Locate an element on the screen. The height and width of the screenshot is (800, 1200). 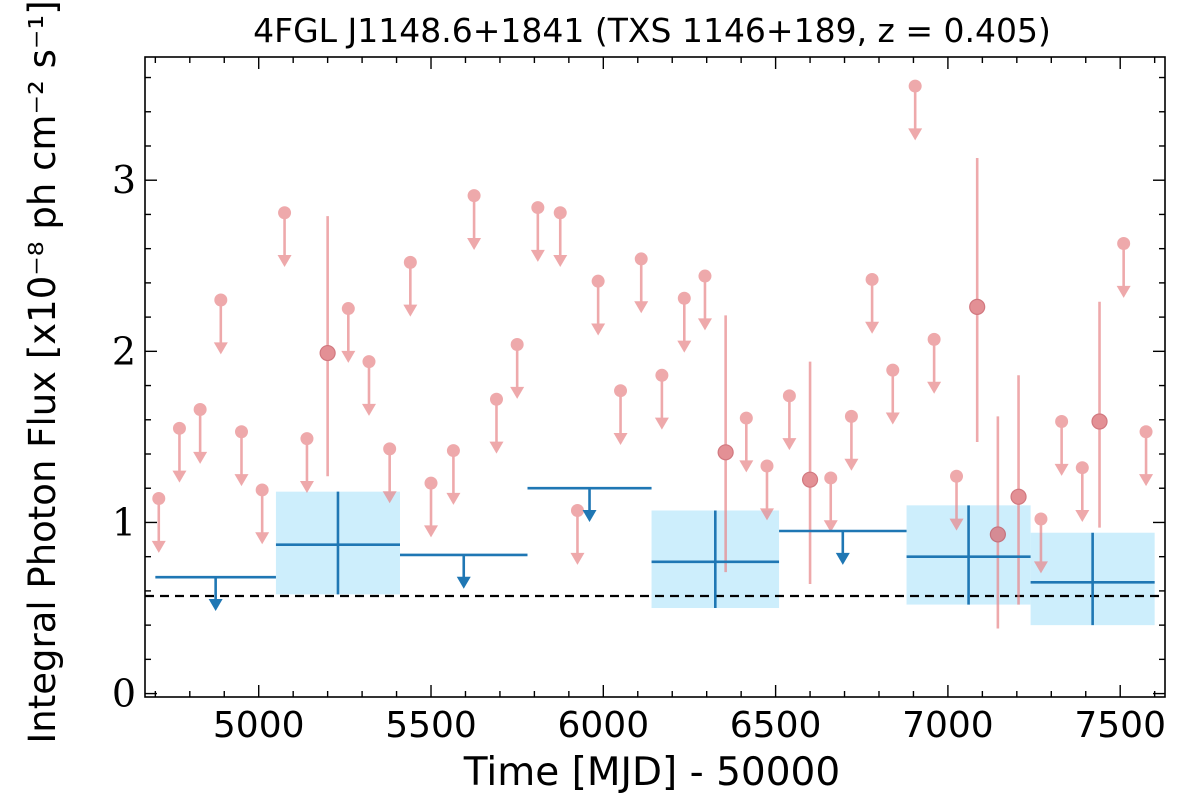
x-tick-label: 6500 is located at coordinates (776, 725).